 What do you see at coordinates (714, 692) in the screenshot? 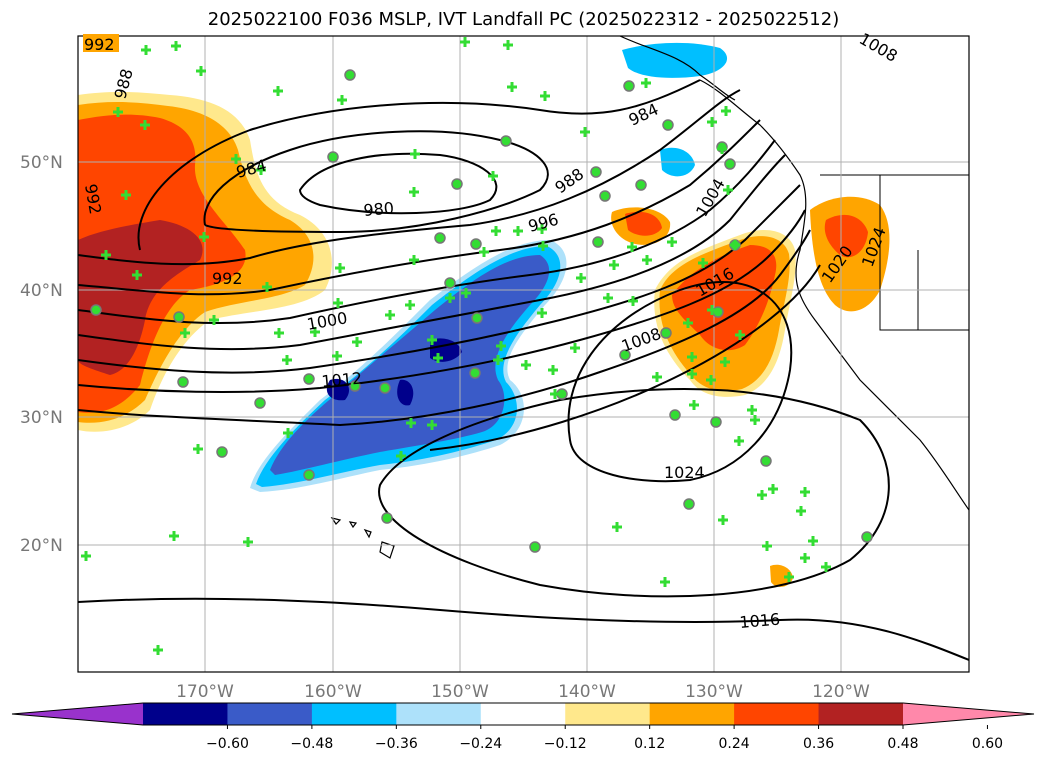
I see `lon-label-130w: 130°W` at bounding box center [714, 692].